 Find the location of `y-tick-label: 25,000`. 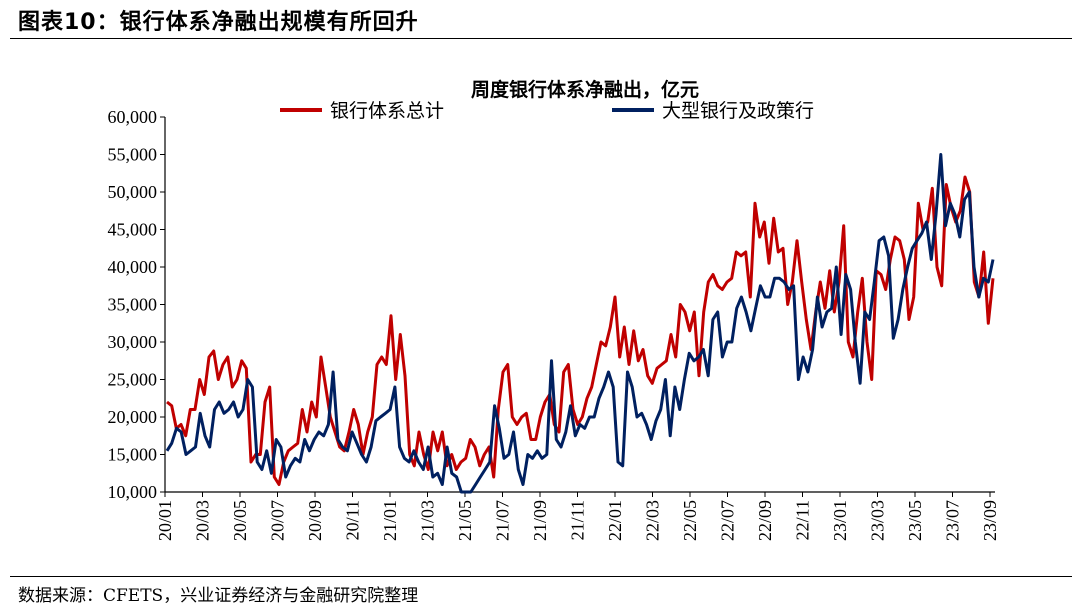

y-tick-label: 25,000 is located at coordinates (133, 380).